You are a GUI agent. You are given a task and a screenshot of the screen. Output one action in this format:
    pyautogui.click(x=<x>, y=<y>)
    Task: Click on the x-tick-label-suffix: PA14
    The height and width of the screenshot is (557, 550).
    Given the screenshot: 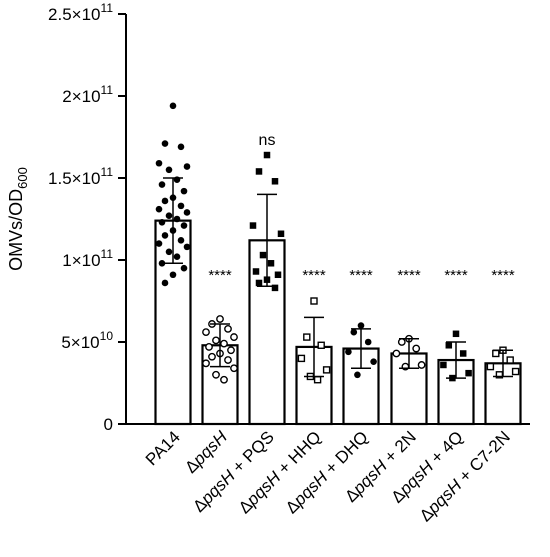 What is the action you would take?
    pyautogui.click(x=163, y=448)
    